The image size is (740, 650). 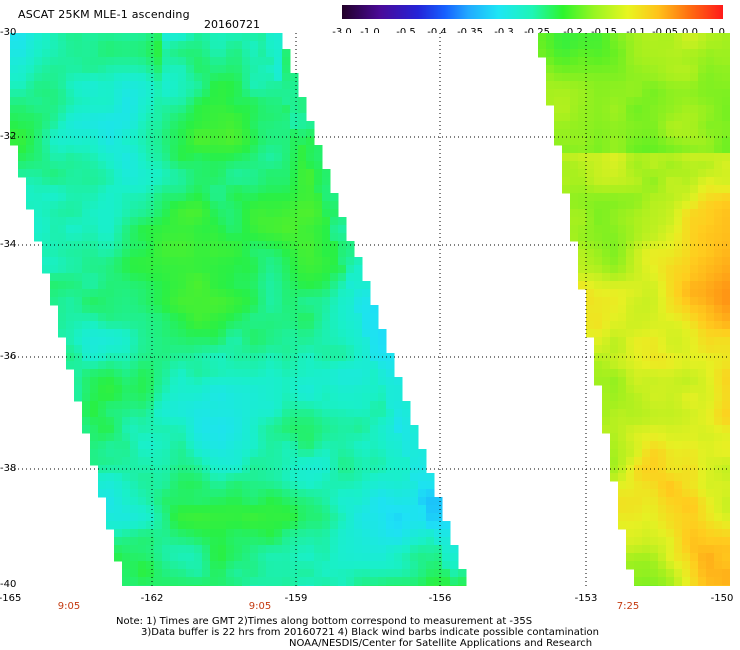 I want to click on latitude-label: -32, so click(x=8, y=136).